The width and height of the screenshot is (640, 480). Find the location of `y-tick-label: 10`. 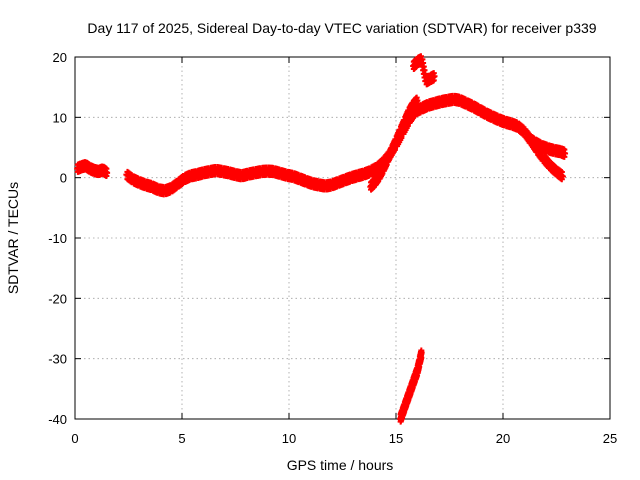

y-tick-label: 10 is located at coordinates (60, 117).